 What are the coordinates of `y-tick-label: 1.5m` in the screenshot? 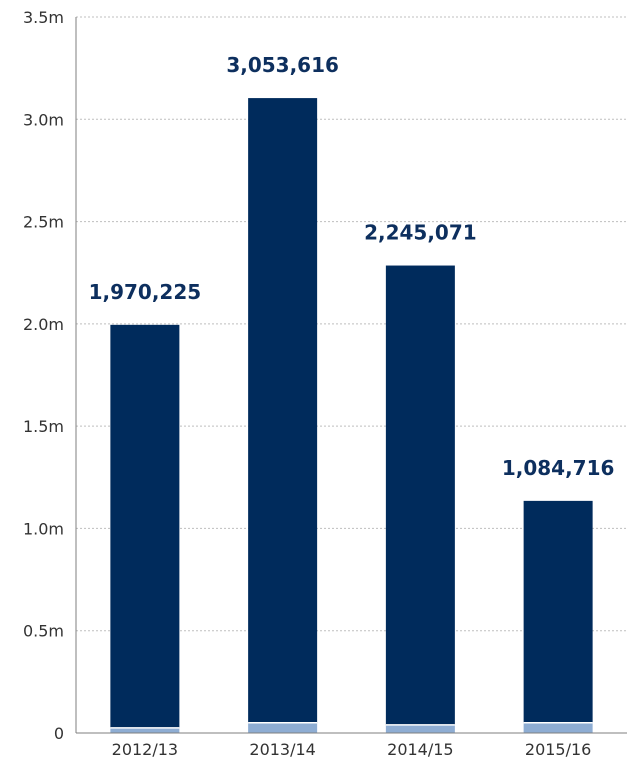 It's located at (43, 426).